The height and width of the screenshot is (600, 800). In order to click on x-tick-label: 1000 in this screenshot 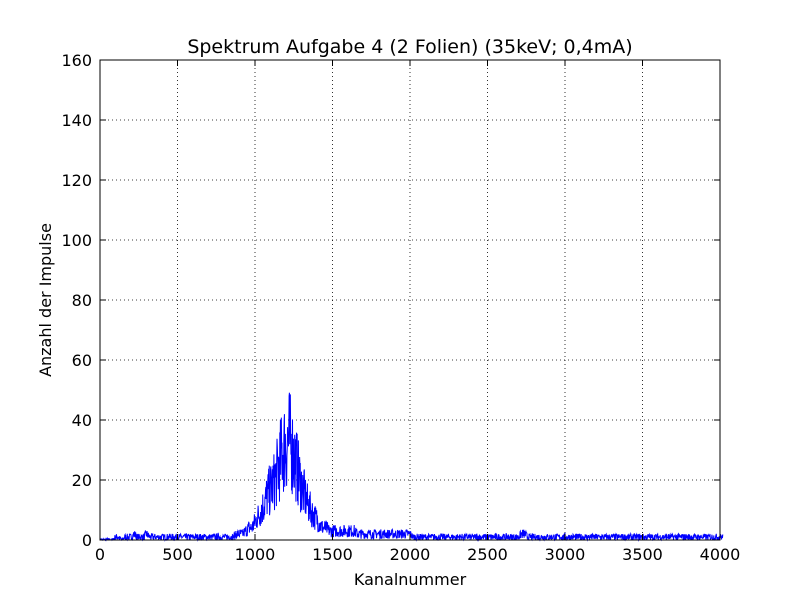, I will do `click(255, 554)`.